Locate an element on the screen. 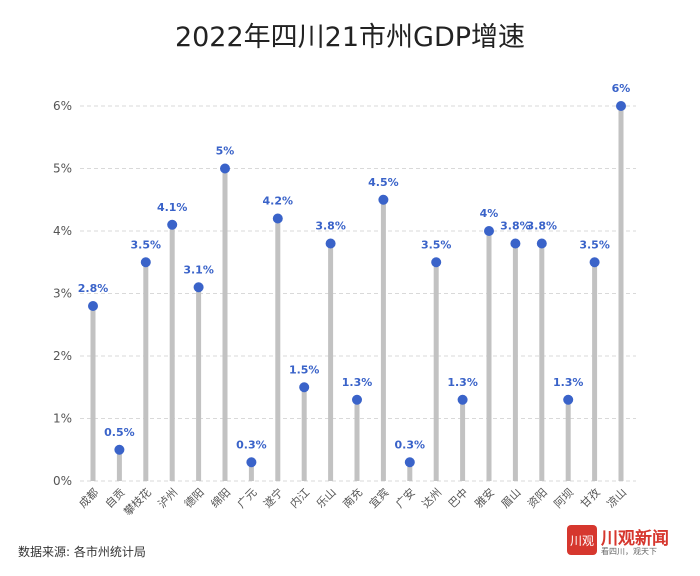 Image resolution: width=700 pixels, height=576 pixels. data-label: 4% is located at coordinates (489, 213).